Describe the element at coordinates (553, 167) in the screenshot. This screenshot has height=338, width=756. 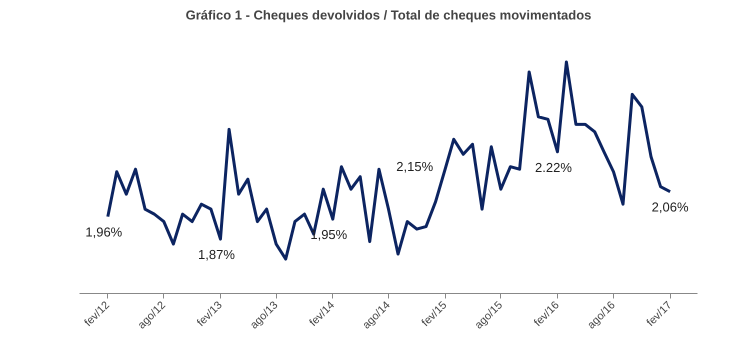
I see `data-label: 2.22%` at that location.